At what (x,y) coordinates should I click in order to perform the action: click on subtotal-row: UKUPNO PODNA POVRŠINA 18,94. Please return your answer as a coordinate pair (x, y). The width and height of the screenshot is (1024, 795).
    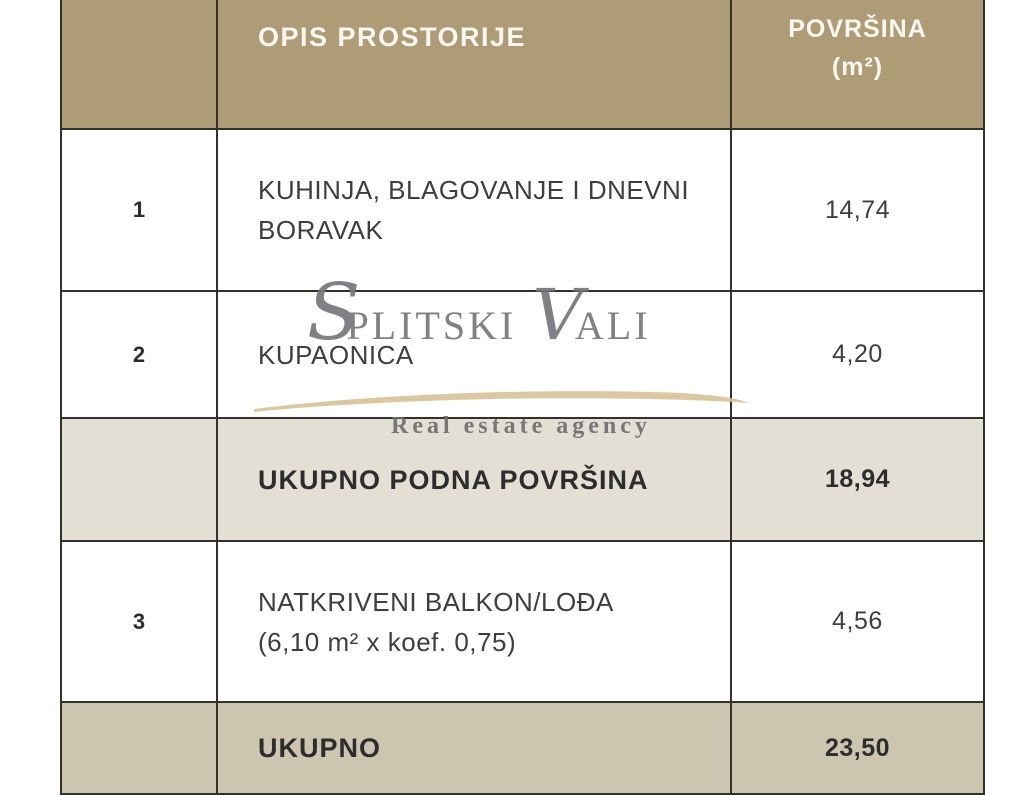
    Looking at the image, I should click on (522, 480).